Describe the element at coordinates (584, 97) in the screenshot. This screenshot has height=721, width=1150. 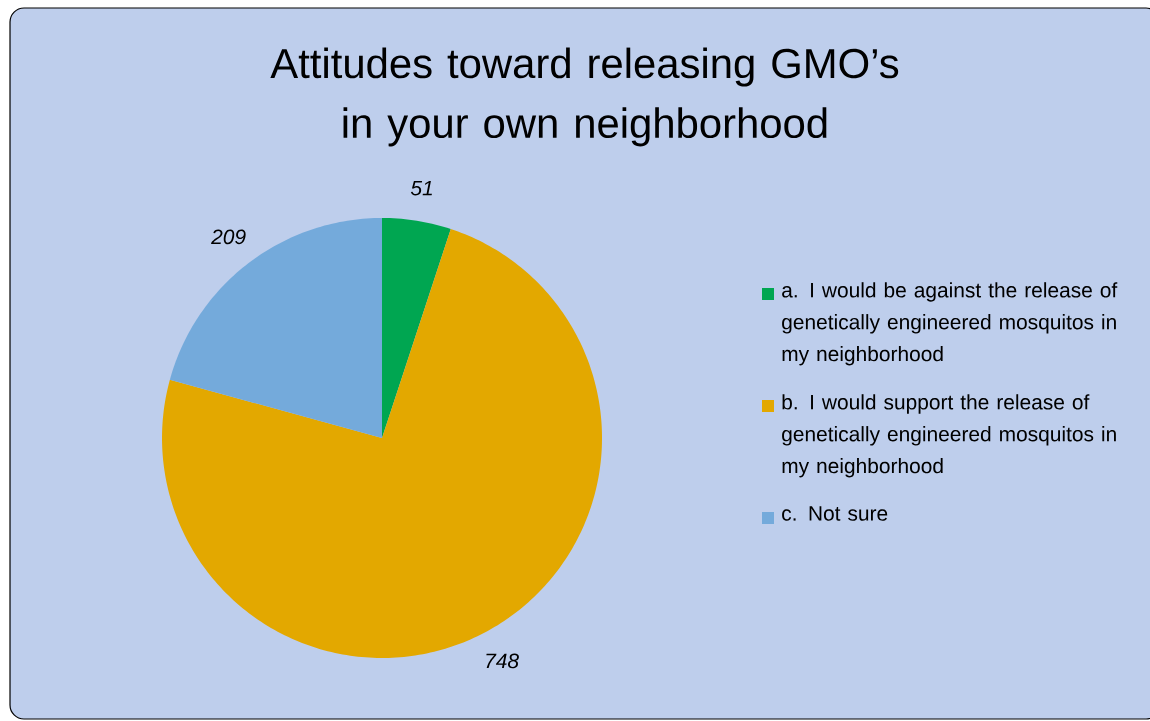
I see `chart-title: Attitudes toward releasing GMO’s in your own neighborhood` at that location.